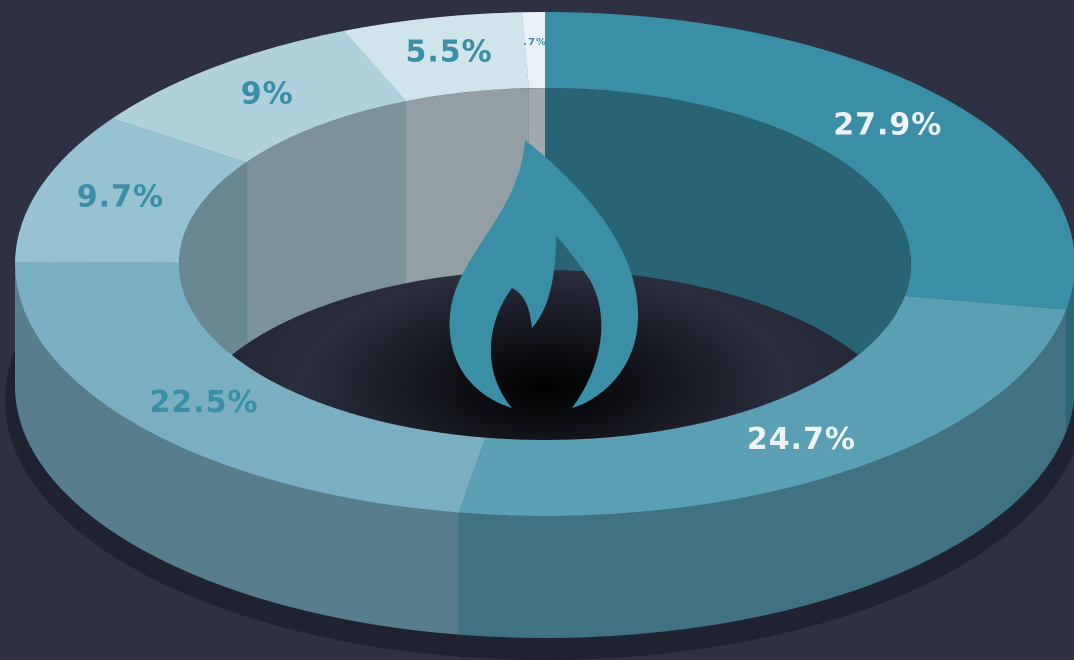  I want to click on value-label: 22.5%, so click(204, 402).